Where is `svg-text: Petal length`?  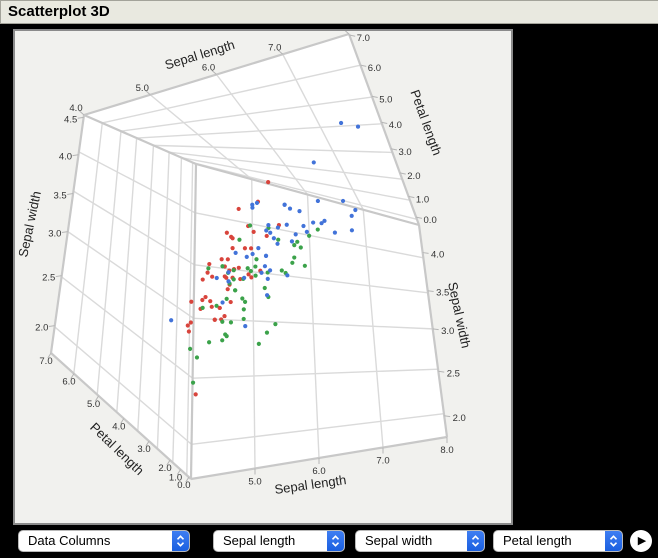 svg-text: Petal length is located at coordinates (426, 123).